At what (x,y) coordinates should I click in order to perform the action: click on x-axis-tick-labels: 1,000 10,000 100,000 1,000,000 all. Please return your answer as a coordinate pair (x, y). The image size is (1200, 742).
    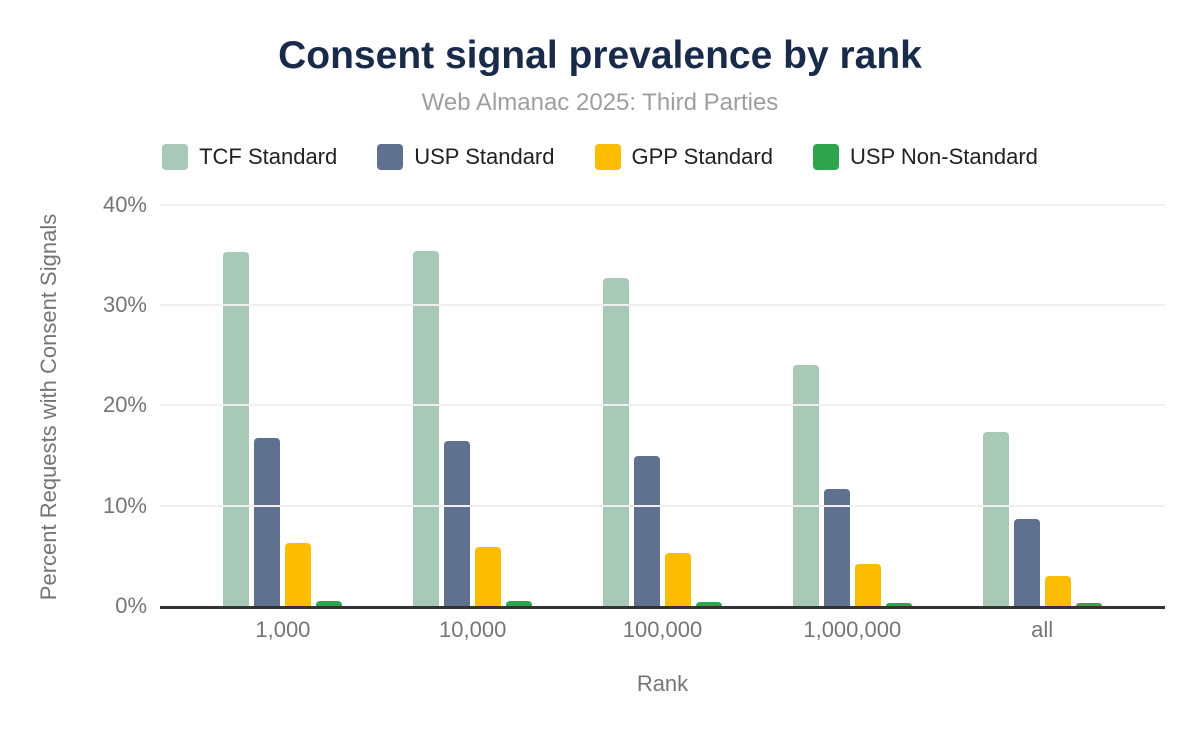
    Looking at the image, I should click on (662, 630).